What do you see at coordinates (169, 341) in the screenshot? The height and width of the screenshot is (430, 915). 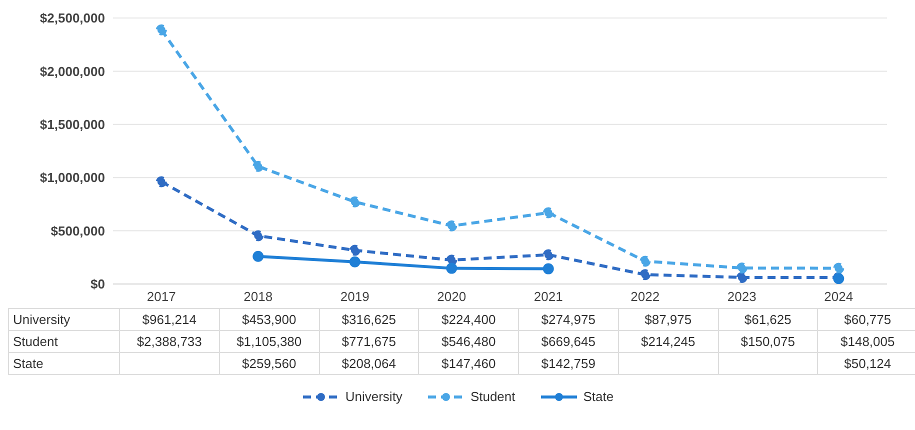 I see `text: $2,388,733` at bounding box center [169, 341].